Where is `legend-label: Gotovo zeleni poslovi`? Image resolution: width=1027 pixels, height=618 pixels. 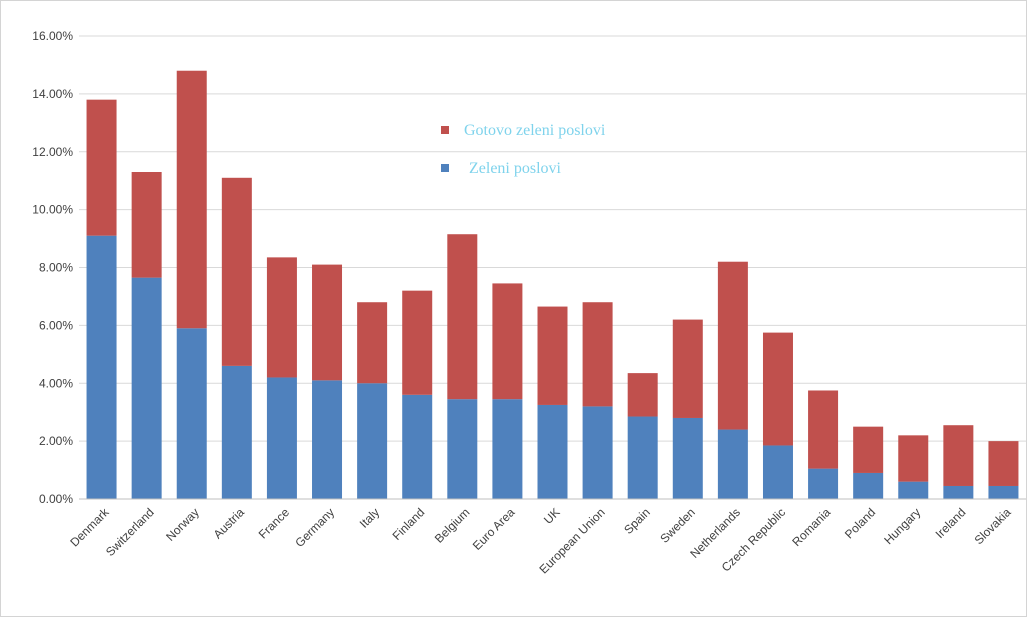
legend-label: Gotovo zeleni poslovi is located at coordinates (535, 130).